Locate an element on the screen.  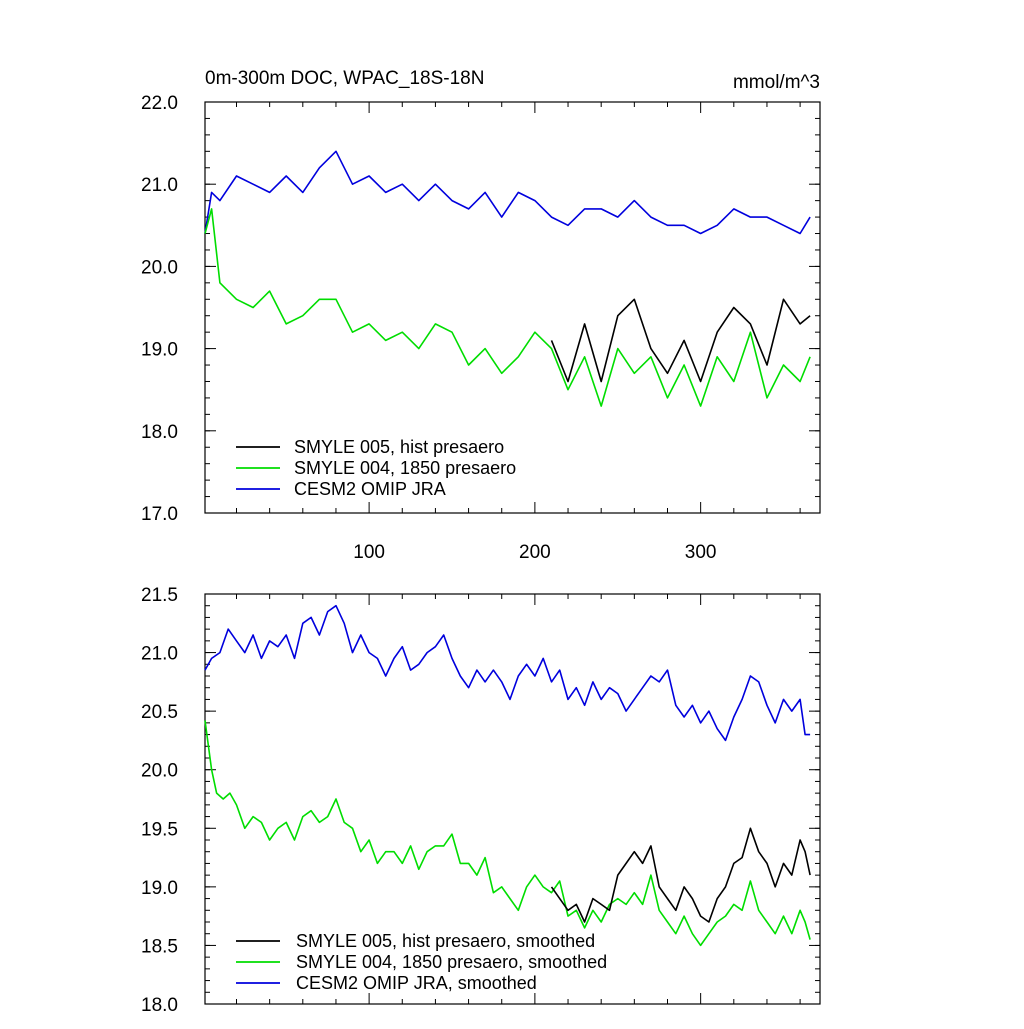
x-tick-label: 300 is located at coordinates (701, 552).